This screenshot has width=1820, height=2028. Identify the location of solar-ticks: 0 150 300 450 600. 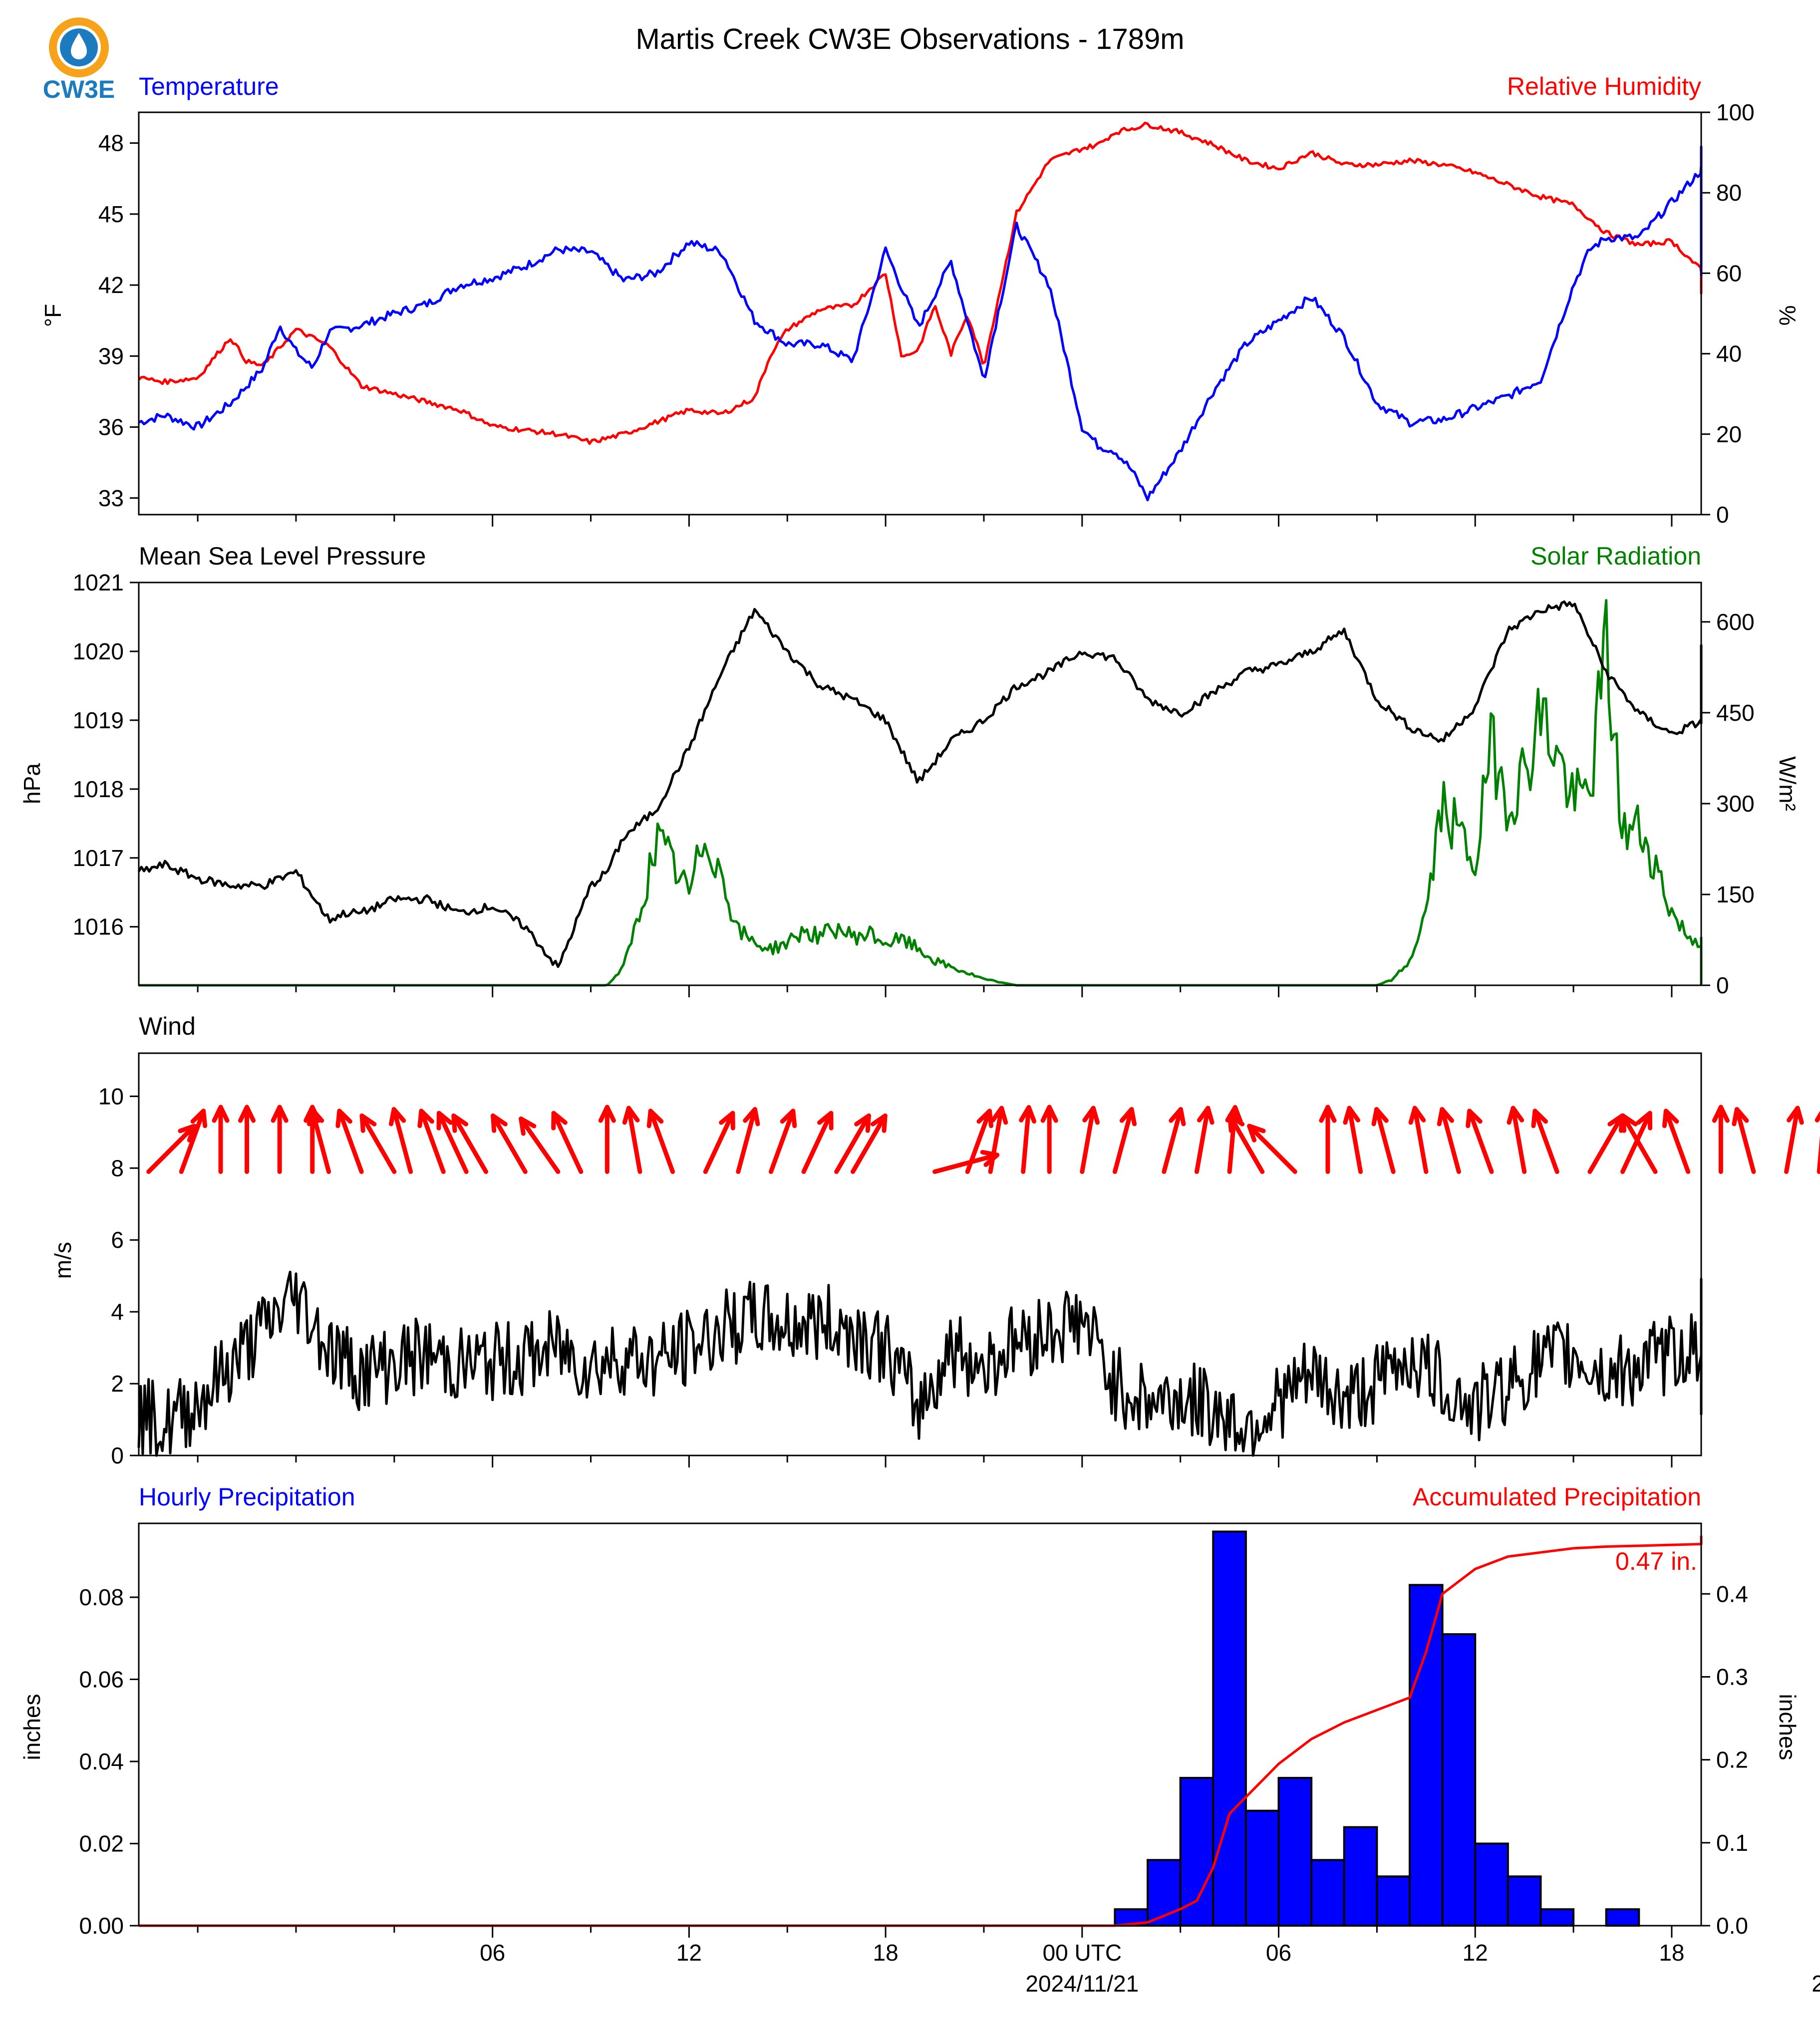
(1728, 803).